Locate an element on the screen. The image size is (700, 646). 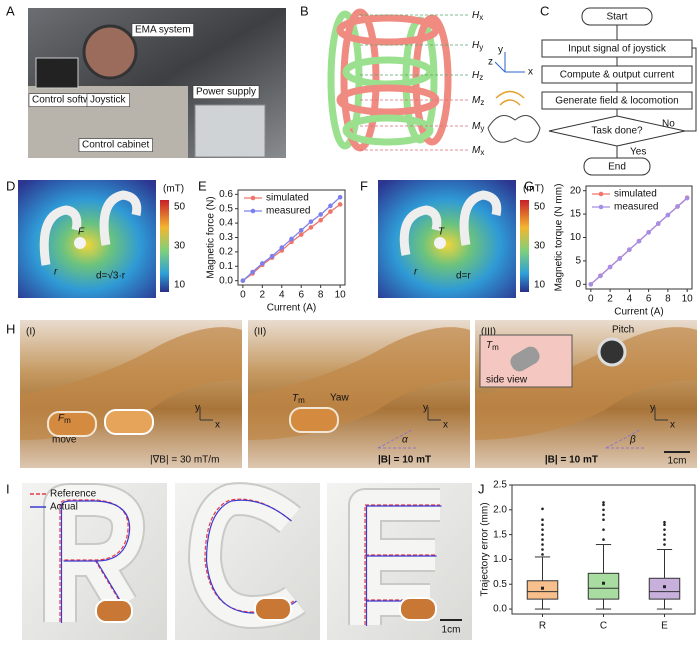
y-tick-label: 0 is located at coordinates (578, 284).